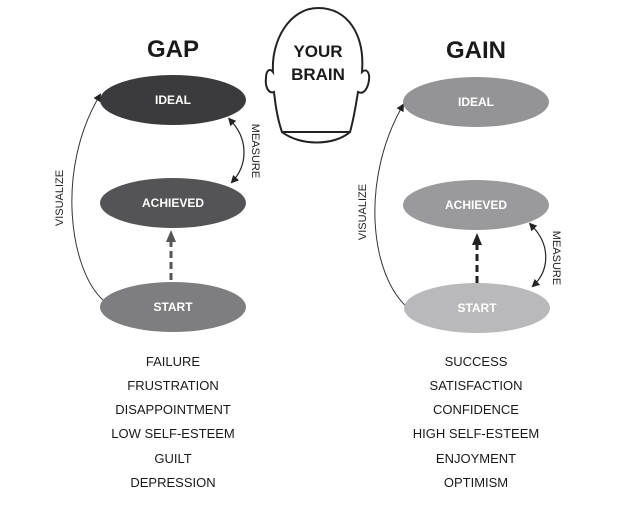  I want to click on list-item: DEPRESSION, so click(172, 482).